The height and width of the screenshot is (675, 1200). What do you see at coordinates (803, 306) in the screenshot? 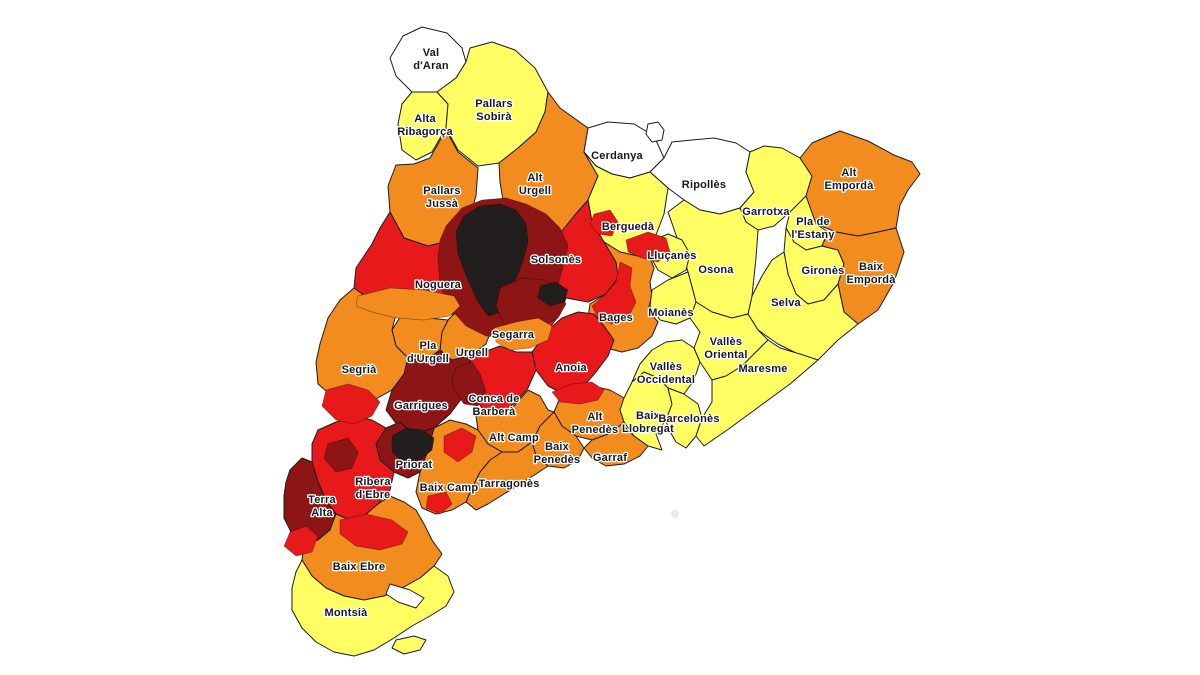
I see `region-selva` at bounding box center [803, 306].